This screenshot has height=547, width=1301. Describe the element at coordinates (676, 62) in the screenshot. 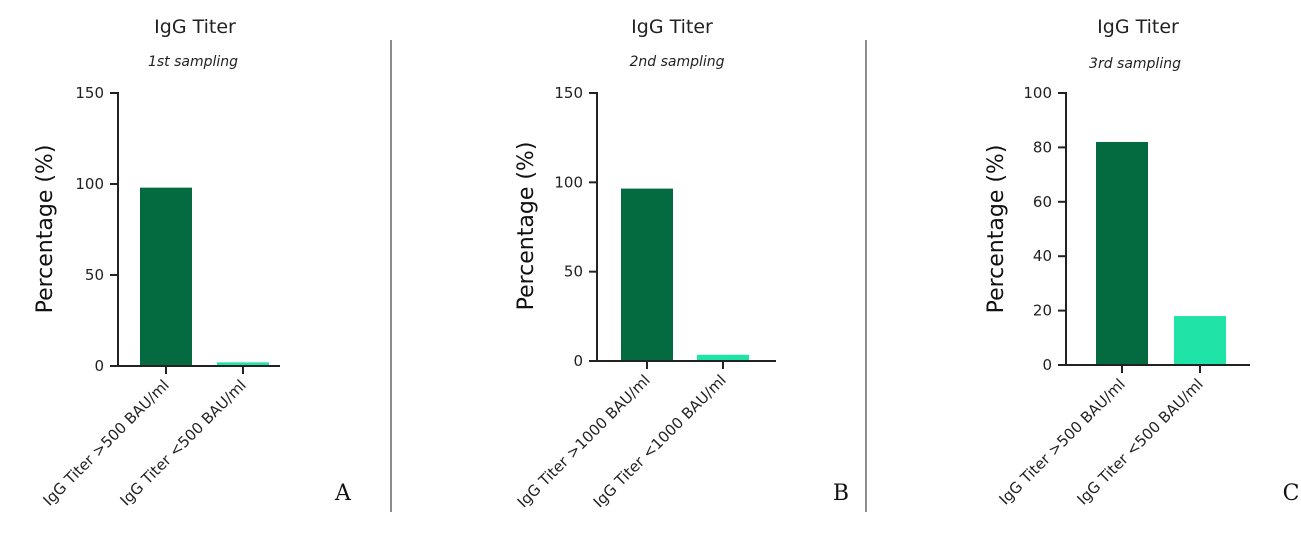

I see `panel-b-subtitle: 2nd sampling` at that location.